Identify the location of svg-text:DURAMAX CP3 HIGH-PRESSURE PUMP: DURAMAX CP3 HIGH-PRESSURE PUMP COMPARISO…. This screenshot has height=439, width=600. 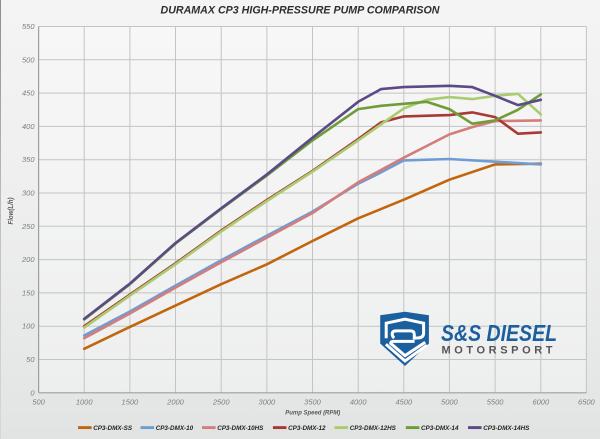
(301, 11).